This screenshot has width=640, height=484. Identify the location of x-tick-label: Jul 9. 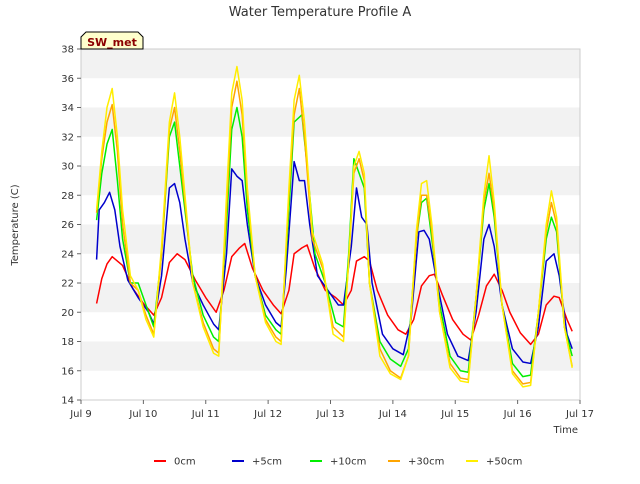
(80, 414).